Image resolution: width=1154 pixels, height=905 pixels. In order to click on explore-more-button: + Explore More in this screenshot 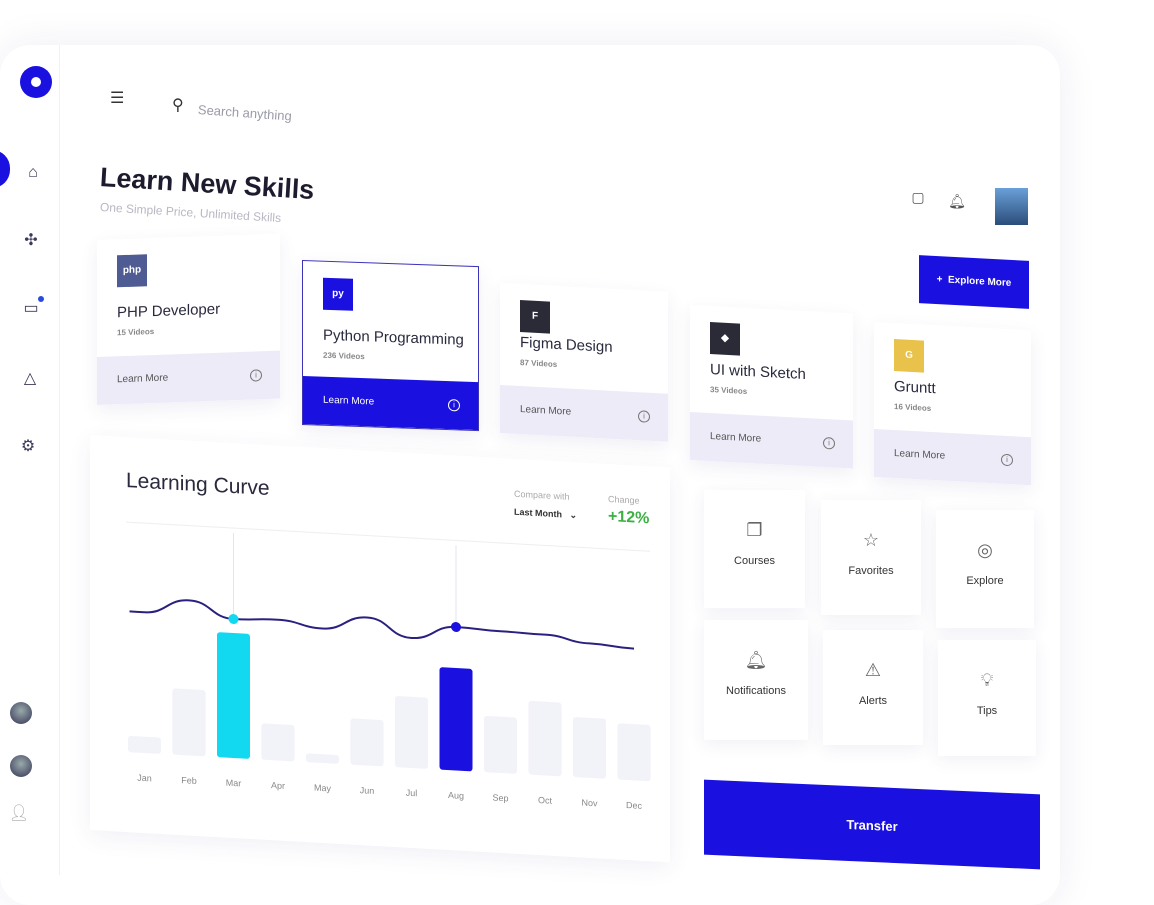, I will do `click(974, 282)`.